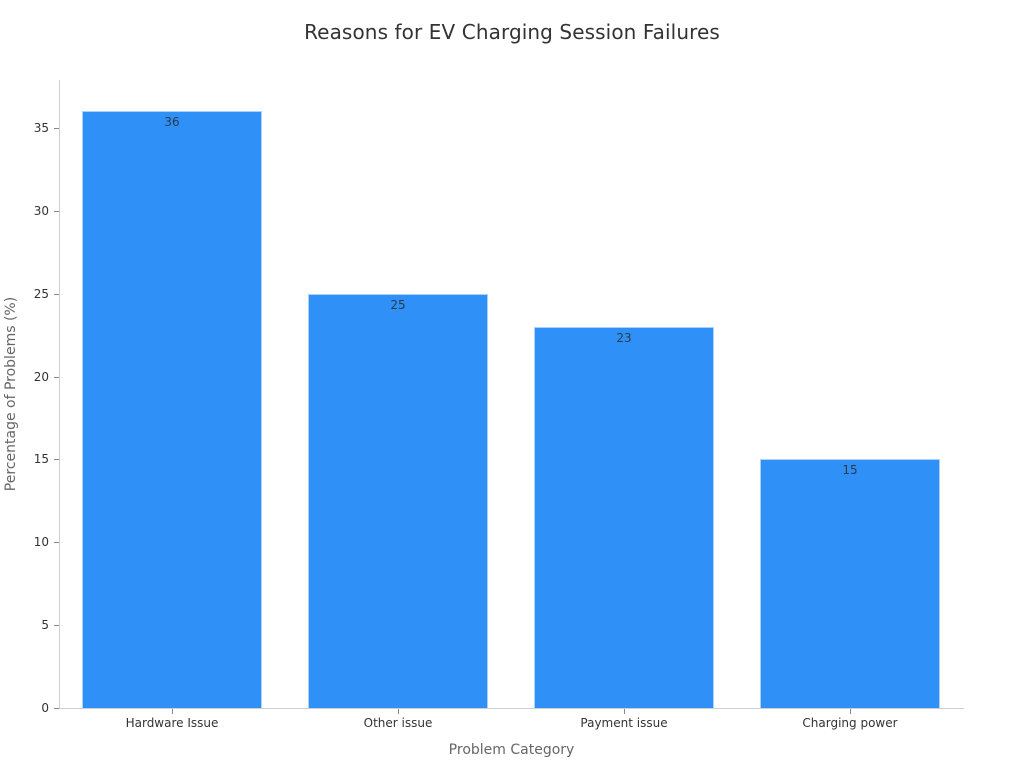 The width and height of the screenshot is (1024, 768). Describe the element at coordinates (398, 500) in the screenshot. I see `bar: 25` at that location.